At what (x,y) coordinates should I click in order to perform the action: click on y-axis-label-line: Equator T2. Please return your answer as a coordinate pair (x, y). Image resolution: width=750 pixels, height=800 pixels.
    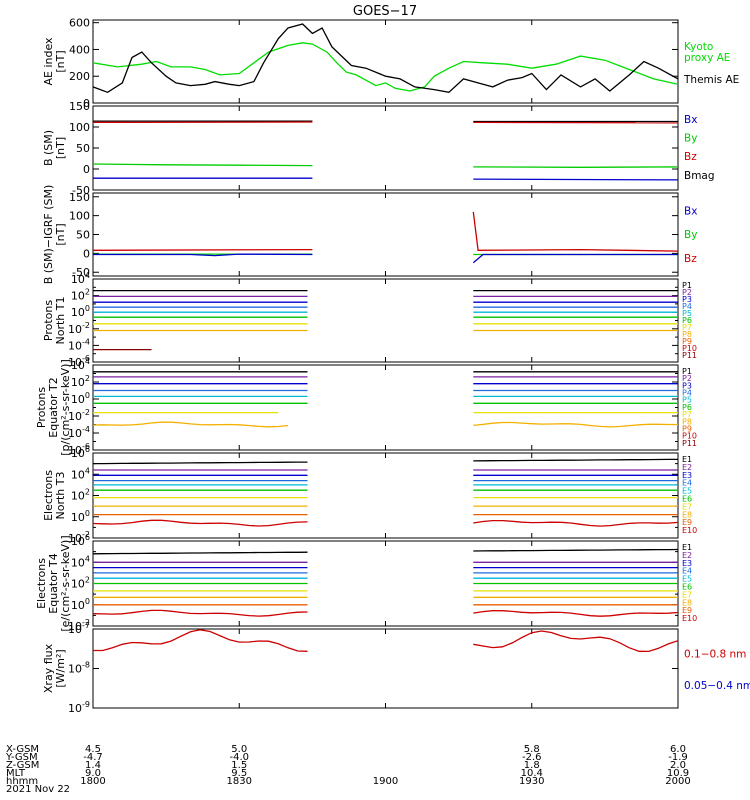
    Looking at the image, I should click on (53, 407).